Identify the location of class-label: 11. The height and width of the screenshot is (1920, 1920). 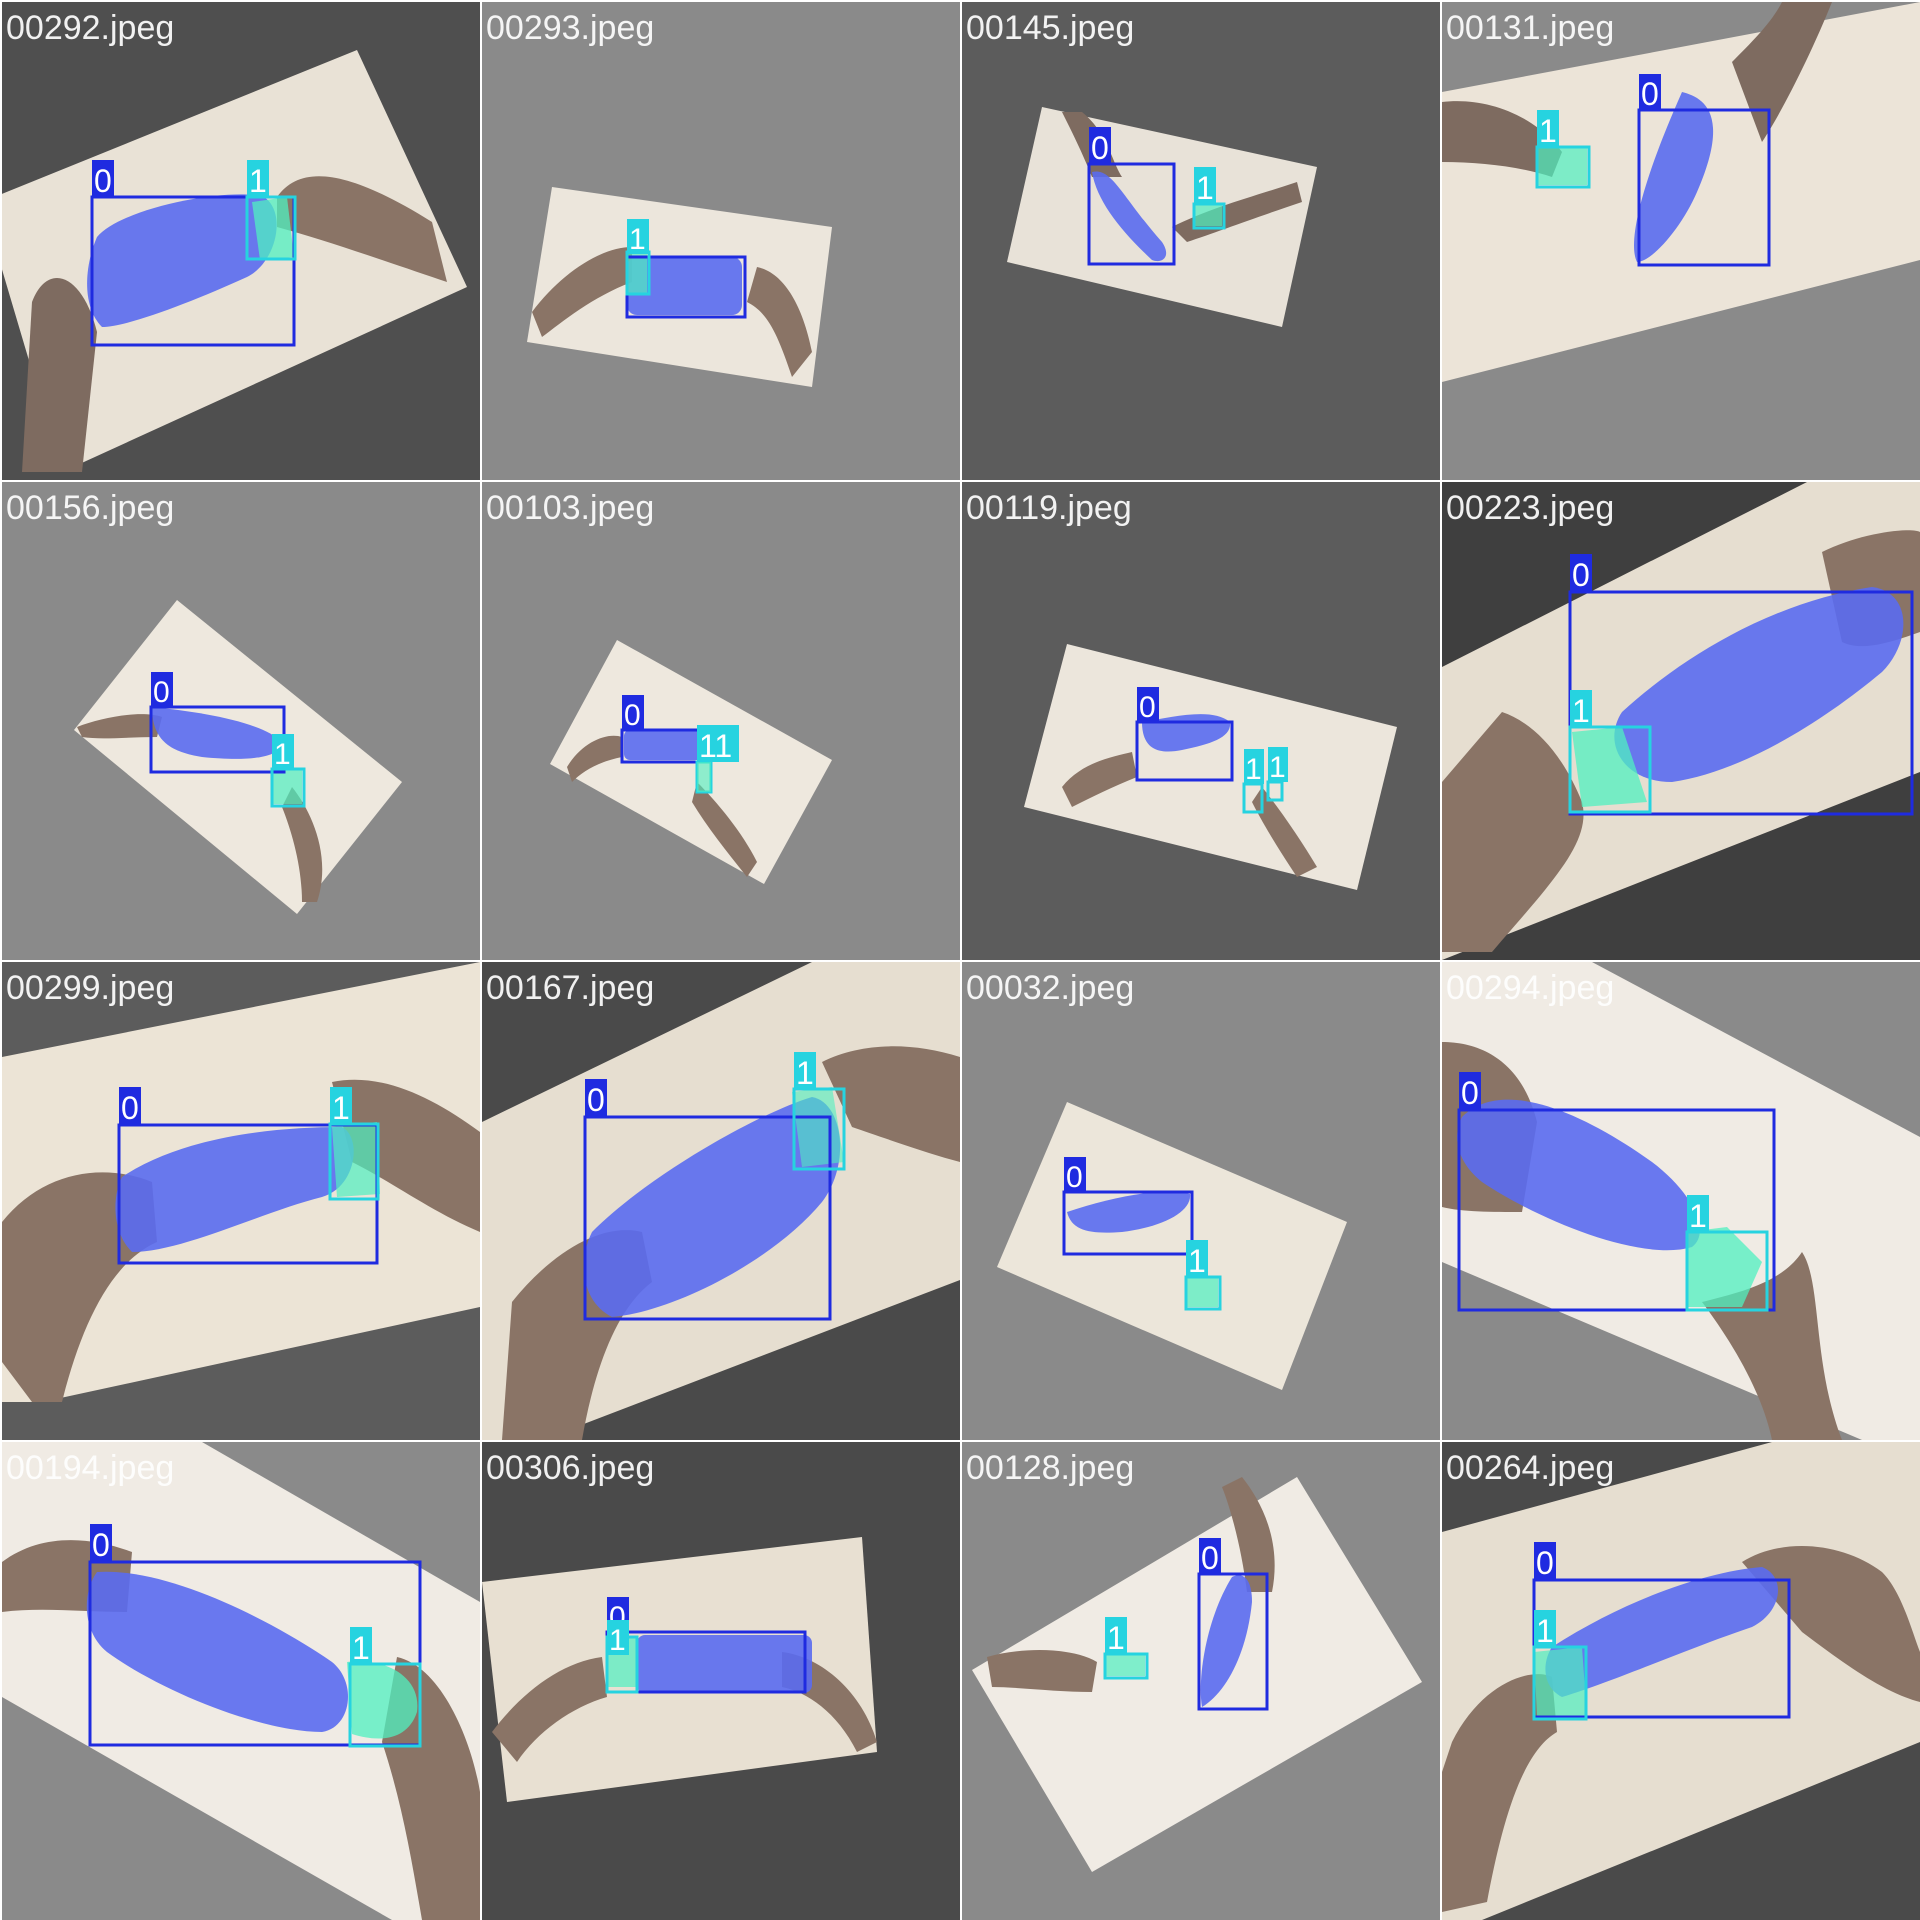
(715, 746).